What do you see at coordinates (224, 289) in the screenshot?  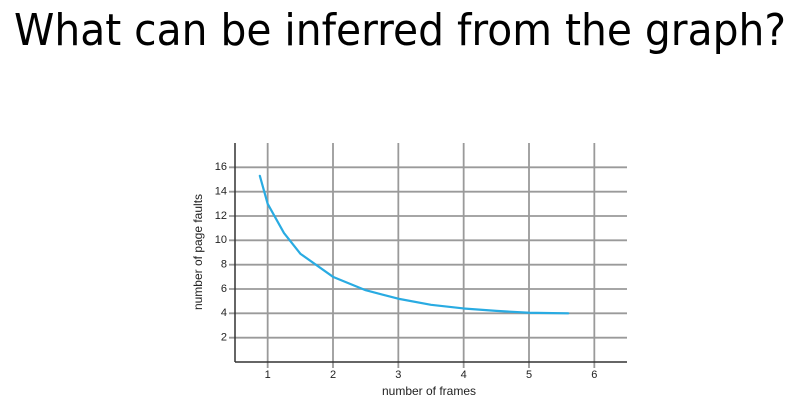 I see `y-tick-label: 6` at bounding box center [224, 289].